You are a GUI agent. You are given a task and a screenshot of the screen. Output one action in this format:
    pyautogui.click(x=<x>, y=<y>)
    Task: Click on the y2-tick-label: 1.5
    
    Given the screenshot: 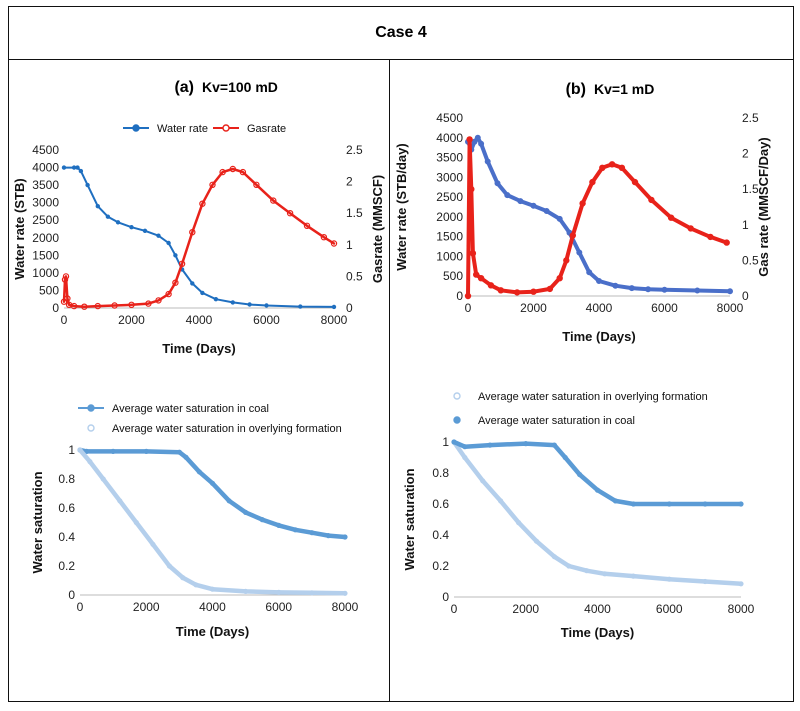 What is the action you would take?
    pyautogui.click(x=750, y=189)
    